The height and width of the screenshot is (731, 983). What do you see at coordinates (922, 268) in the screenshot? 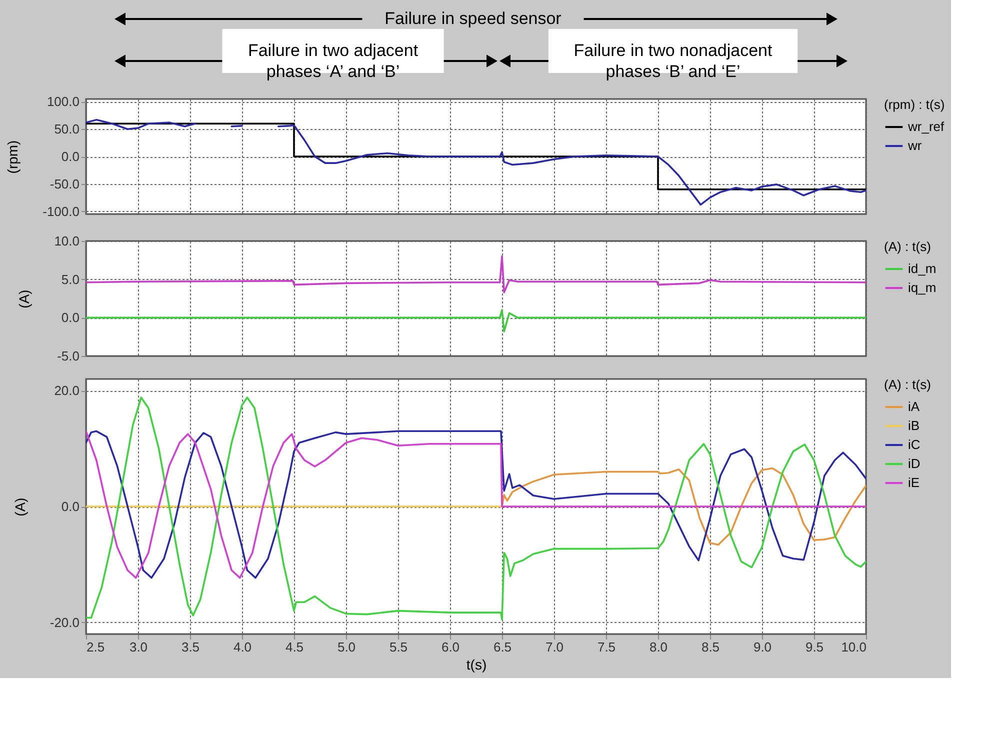
I see `legend-label: id_m` at bounding box center [922, 268].